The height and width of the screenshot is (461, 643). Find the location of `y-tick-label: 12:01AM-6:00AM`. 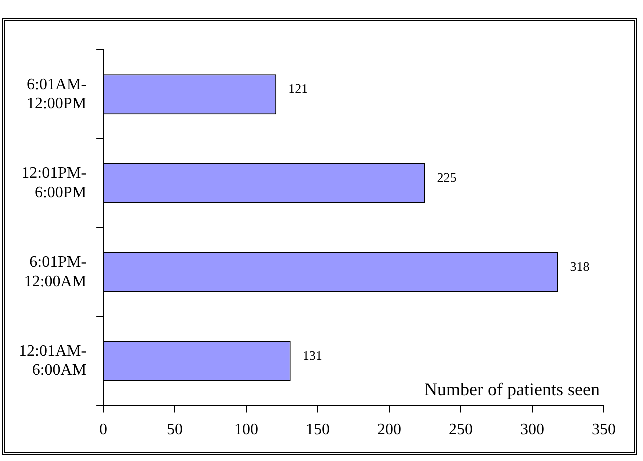

y-tick-label: 12:01AM-6:00AM is located at coordinates (52, 361).